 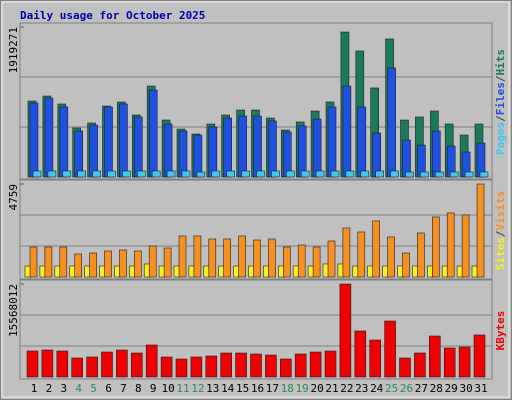 I want to click on x-tick-label: 1, so click(x=34, y=388).